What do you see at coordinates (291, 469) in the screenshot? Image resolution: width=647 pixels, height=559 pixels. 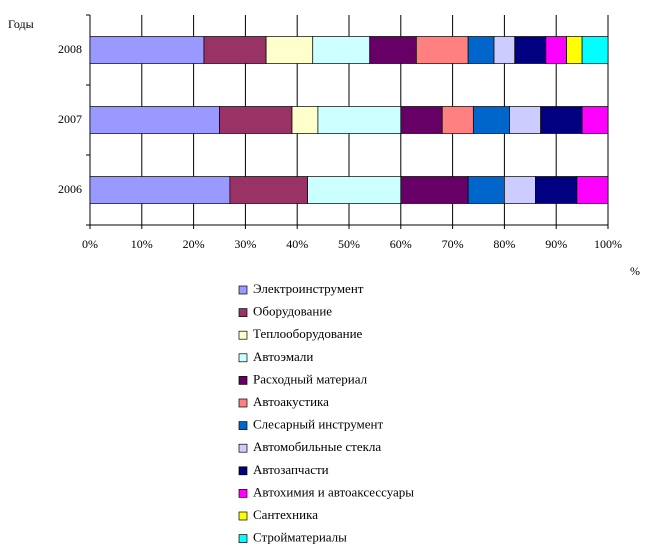 I see `legend-label: Автозапчасти` at bounding box center [291, 469].